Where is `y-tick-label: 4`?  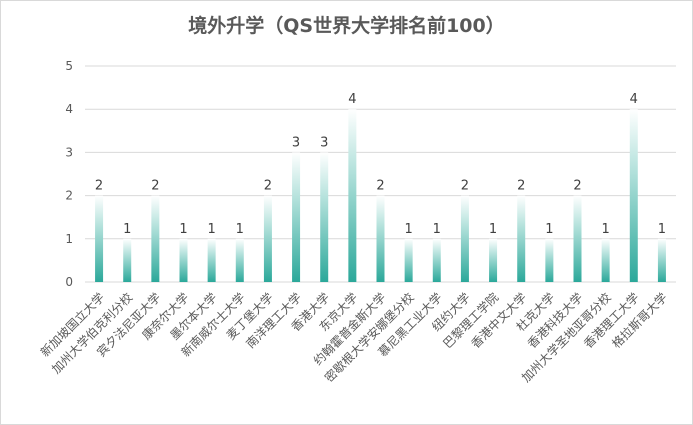
y-tick-label: 4 is located at coordinates (69, 109).